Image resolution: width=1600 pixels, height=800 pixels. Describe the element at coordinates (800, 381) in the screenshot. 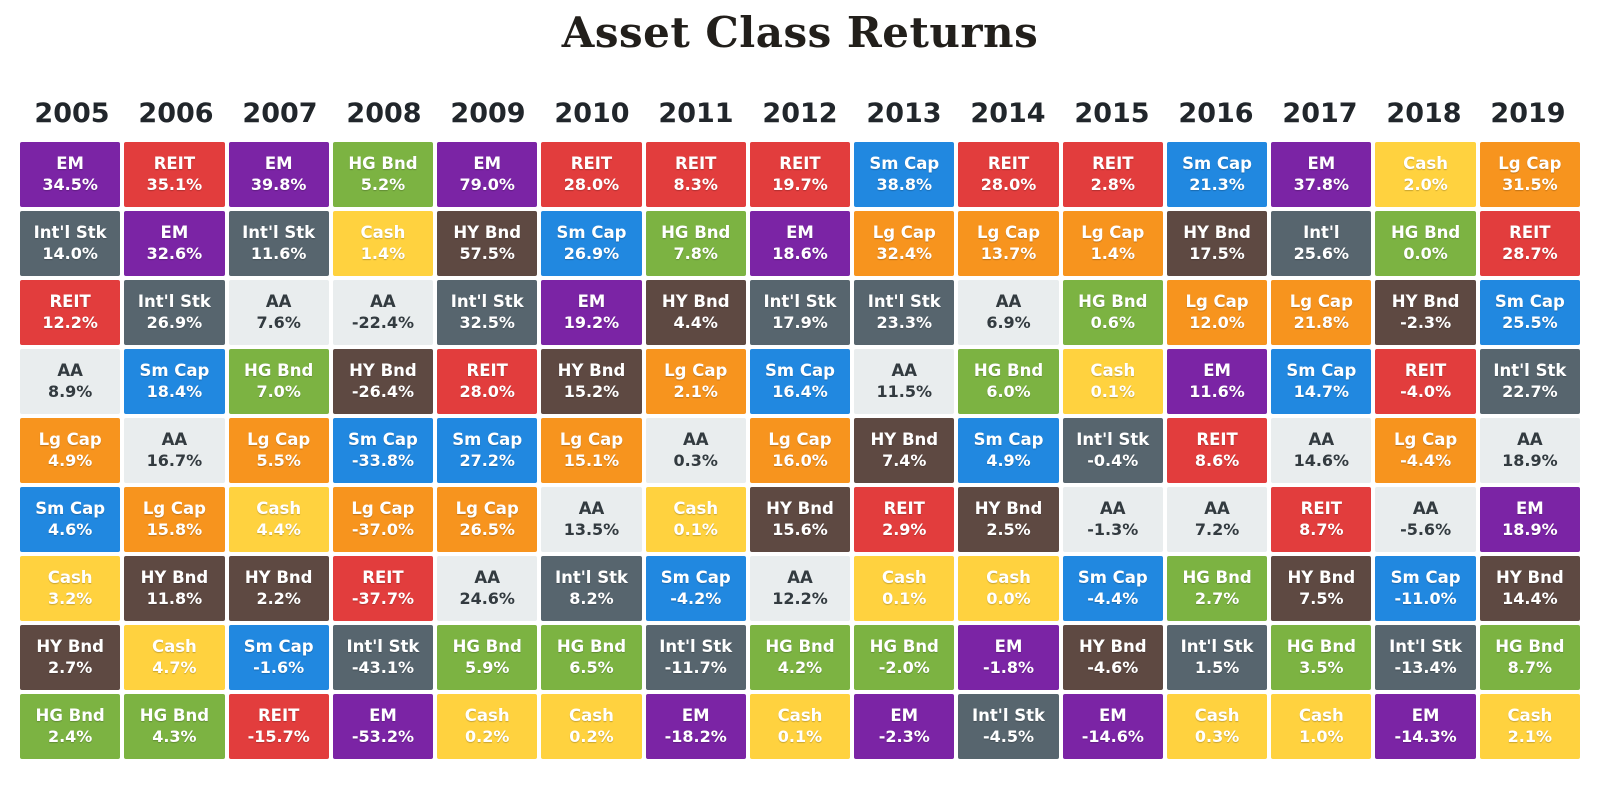

I see `cell-2012-sm_cap: Sm Cap 16.4%` at that location.